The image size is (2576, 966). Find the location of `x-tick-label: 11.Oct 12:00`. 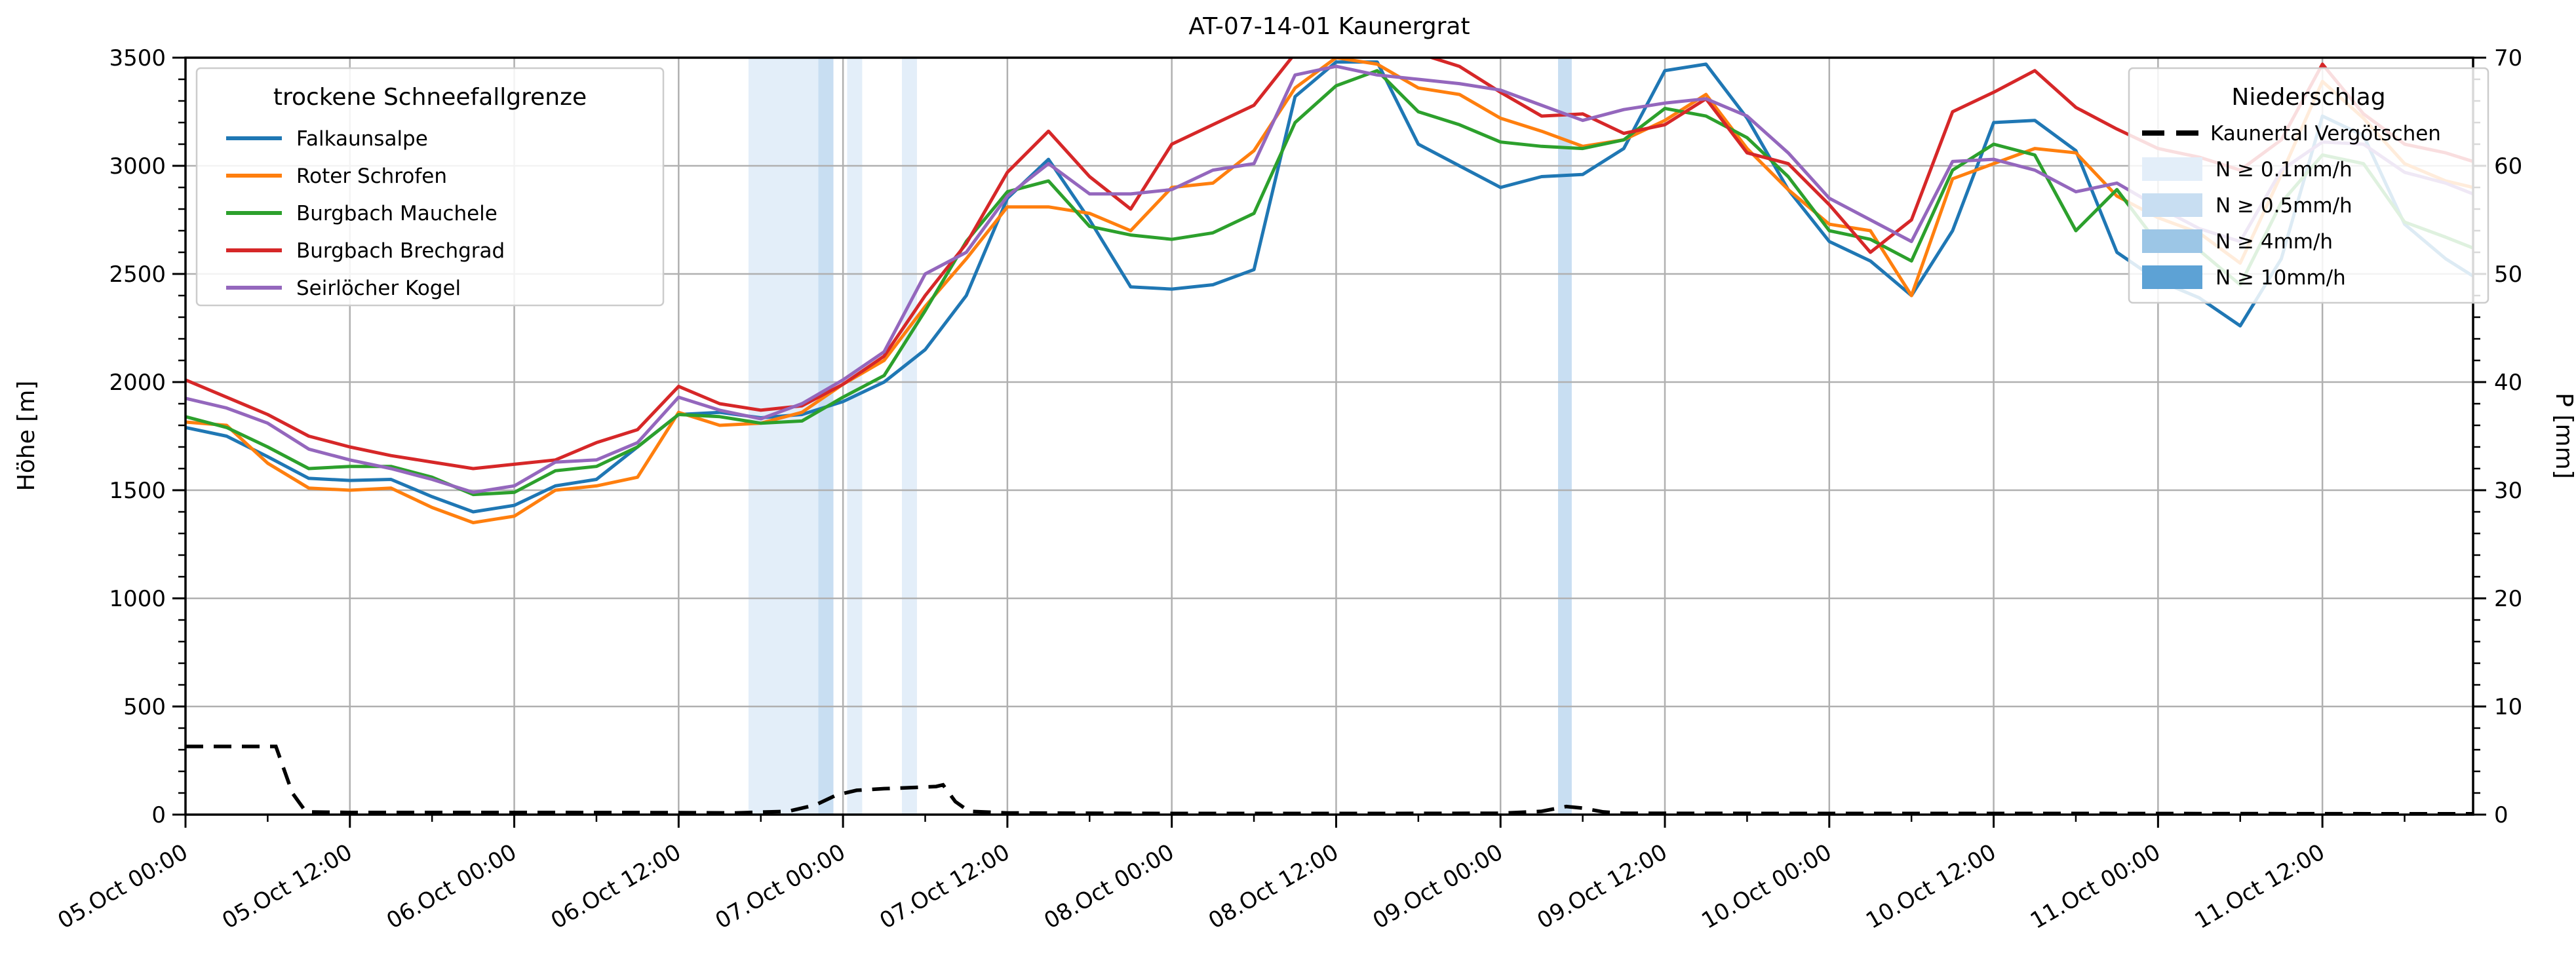

x-tick-label: 11.Oct 12:00 is located at coordinates (2260, 886).